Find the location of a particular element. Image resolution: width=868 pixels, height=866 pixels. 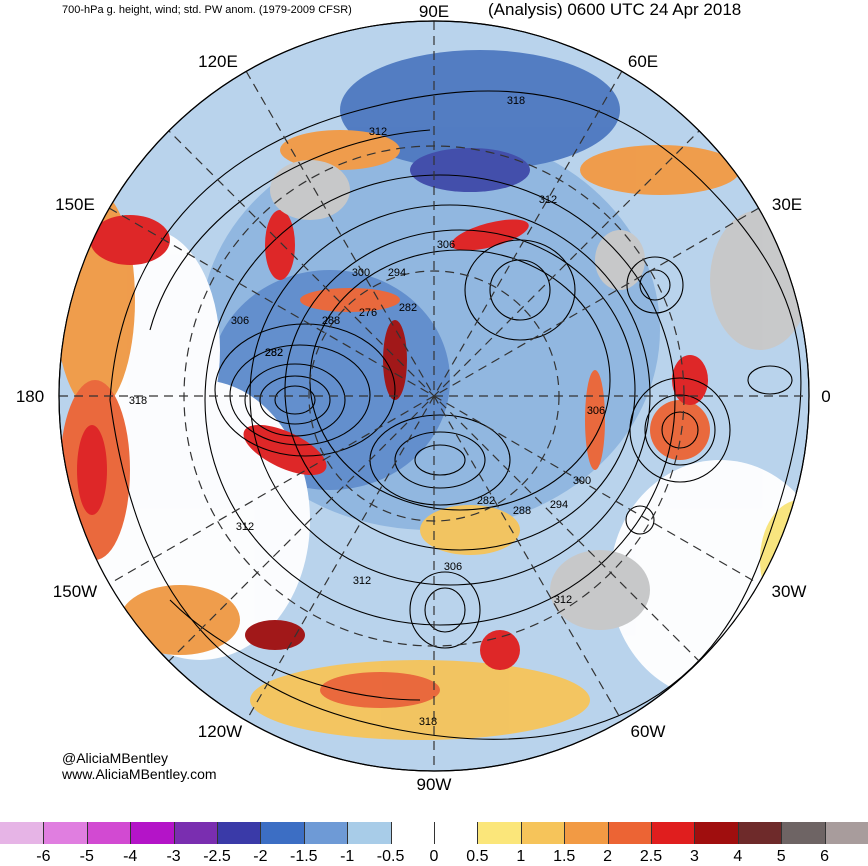

author-website: www.AliciaMBentley.com is located at coordinates (139, 774).